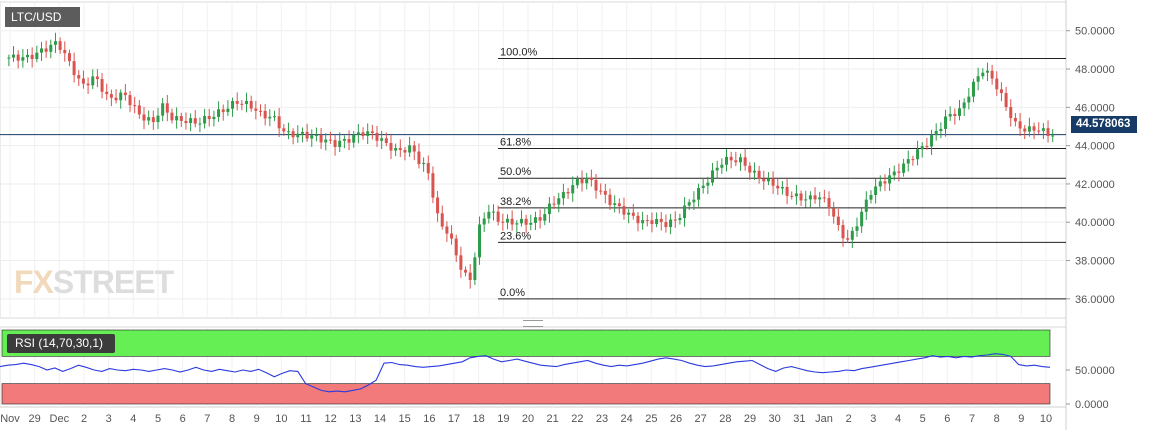 Image resolution: width=1153 pixels, height=430 pixels. I want to click on time-tick-label: 7, so click(207, 419).